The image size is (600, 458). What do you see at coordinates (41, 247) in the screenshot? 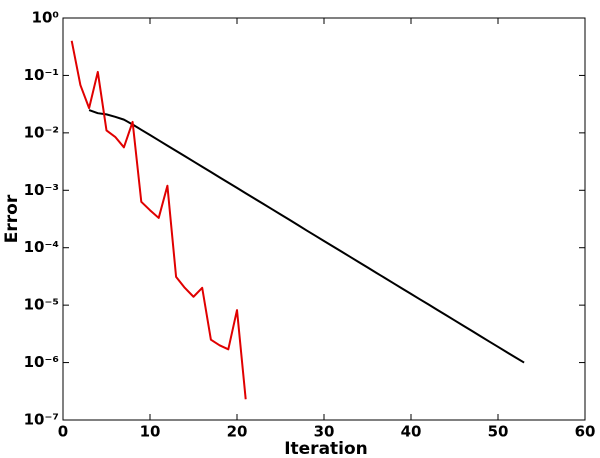
I see `y-tick-label: 10⁻⁴` at bounding box center [41, 247].